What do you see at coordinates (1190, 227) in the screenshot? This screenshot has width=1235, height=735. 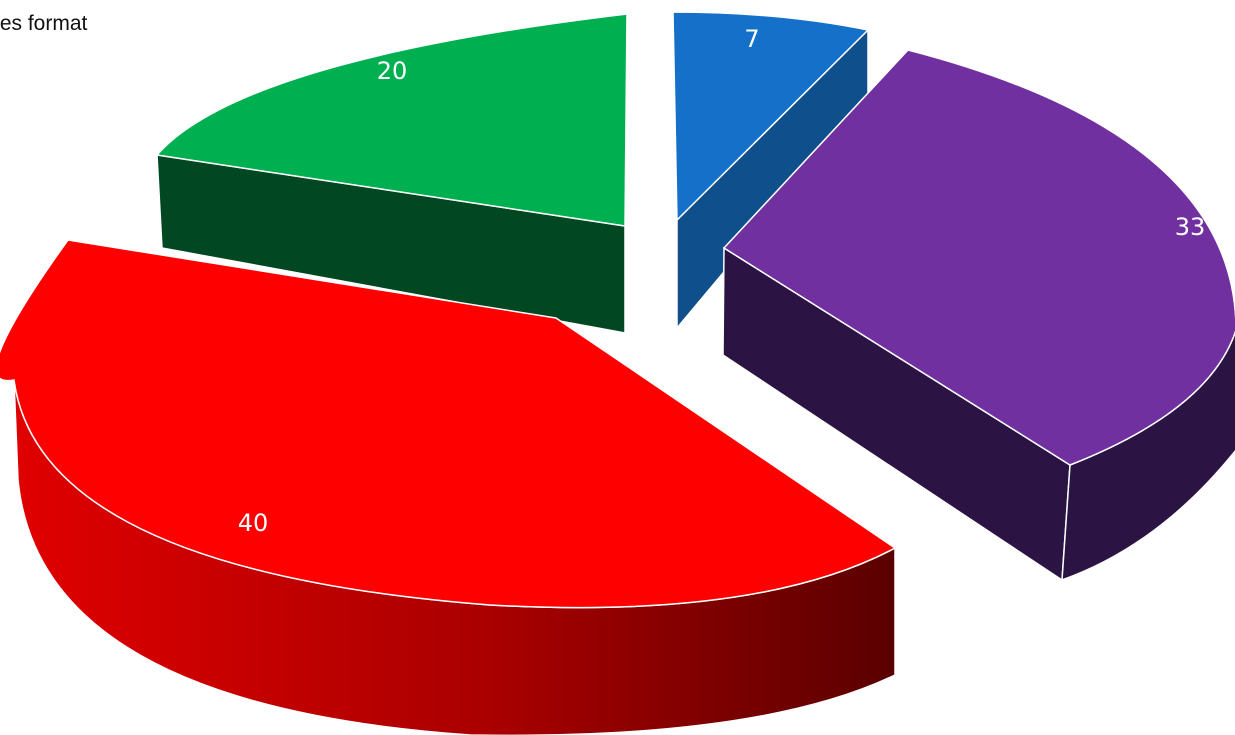 I see `data-label-purple: 33` at bounding box center [1190, 227].